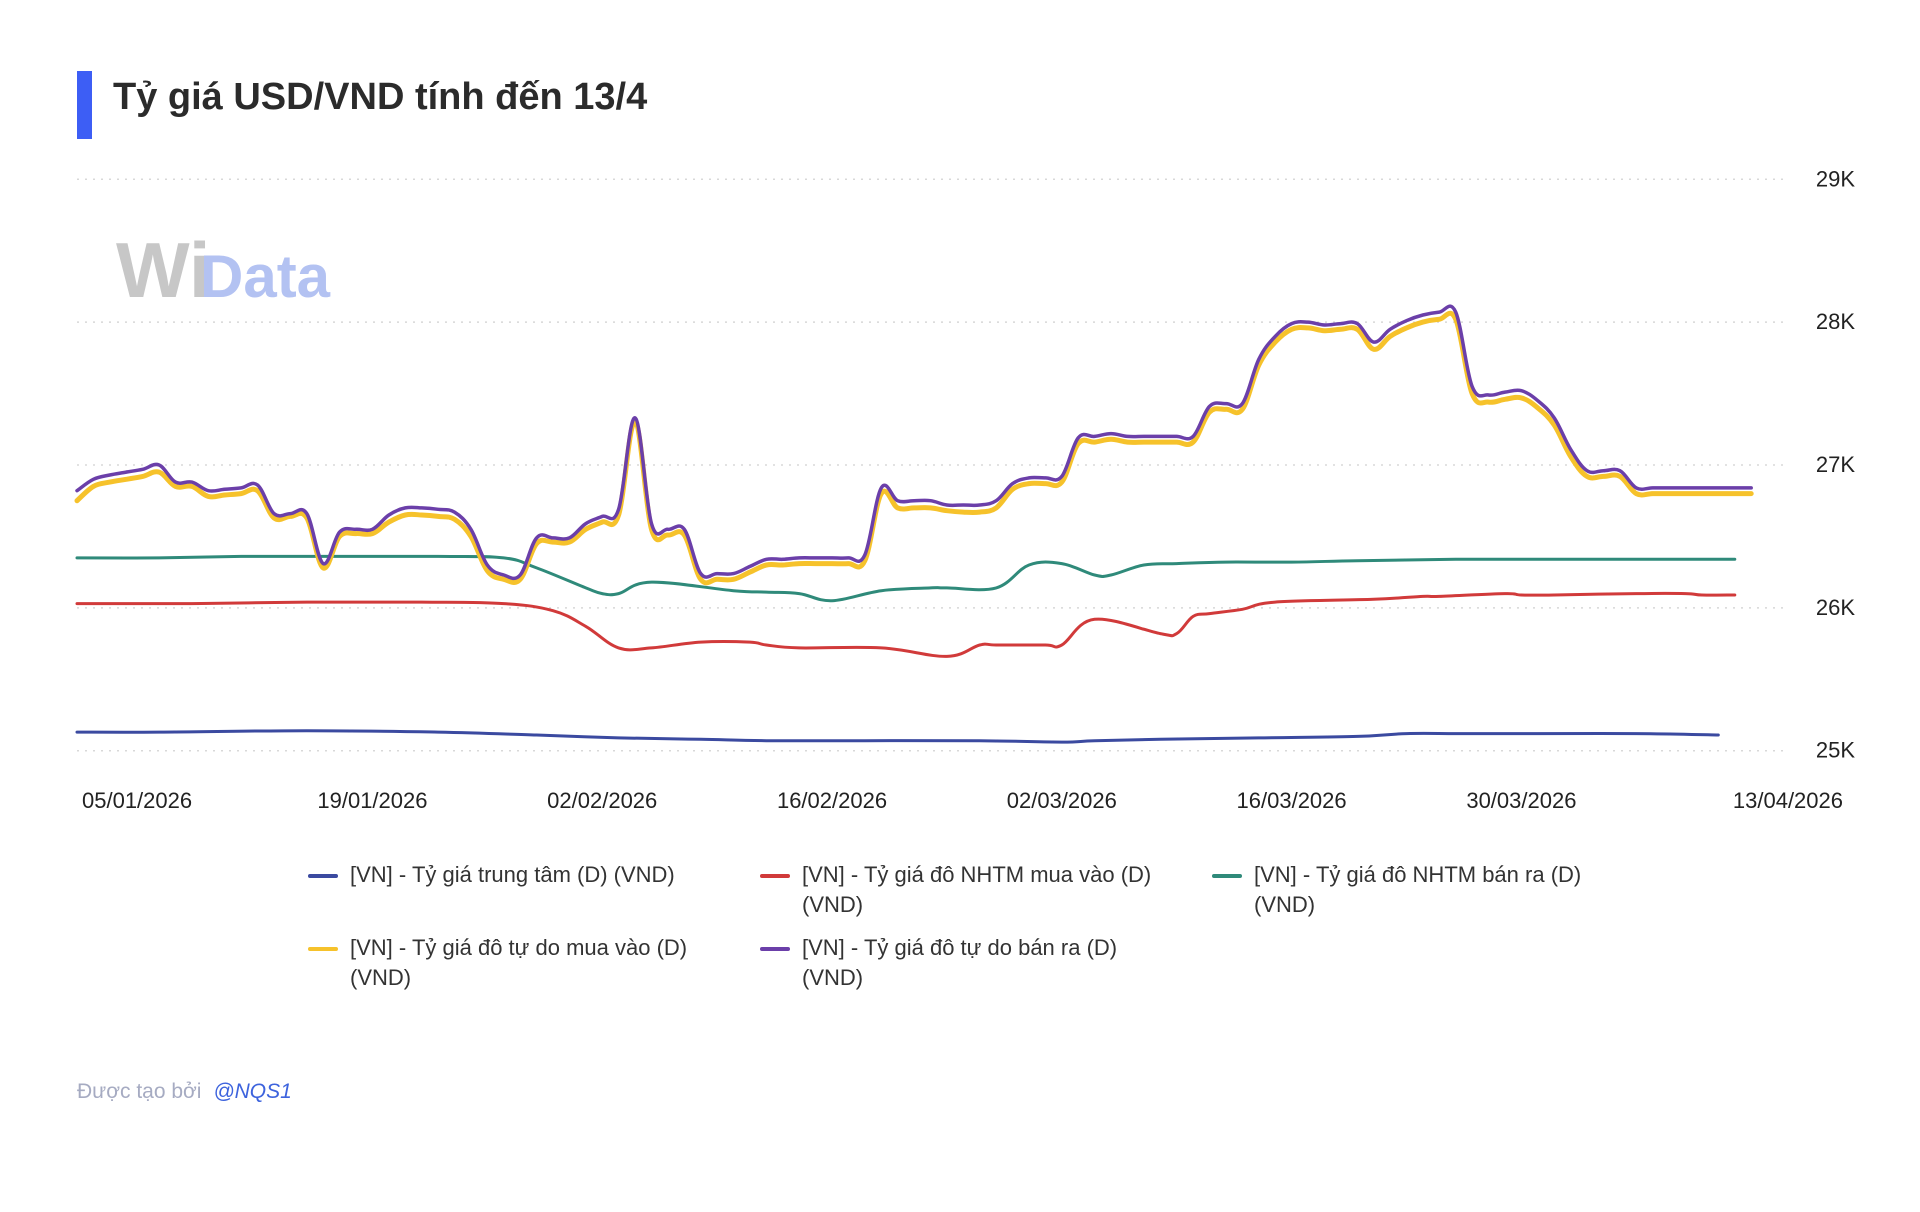 This screenshot has height=1212, width=1920. I want to click on legend-item: [VN] - Tỷ giá đô tự do bán ra (D) (VND), so click(970, 963).